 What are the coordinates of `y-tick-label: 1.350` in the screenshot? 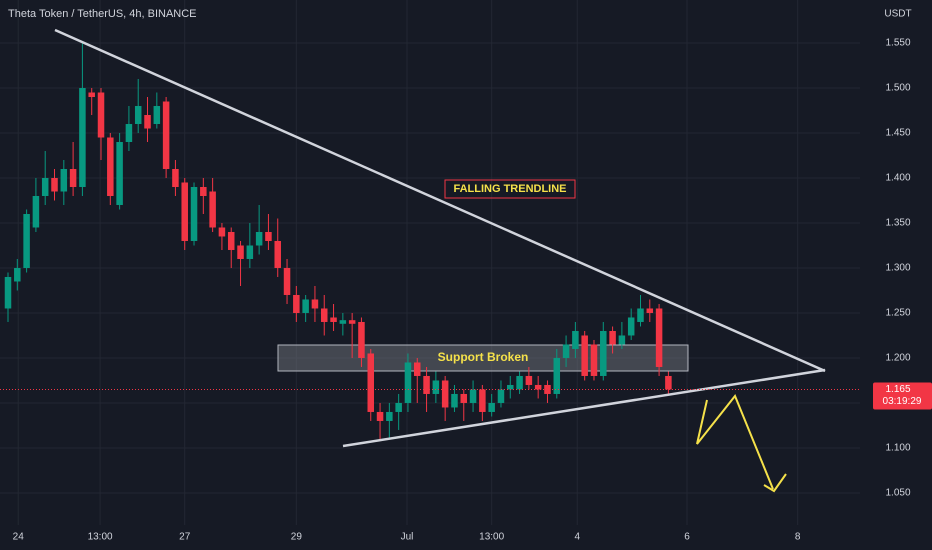 It's located at (897, 223).